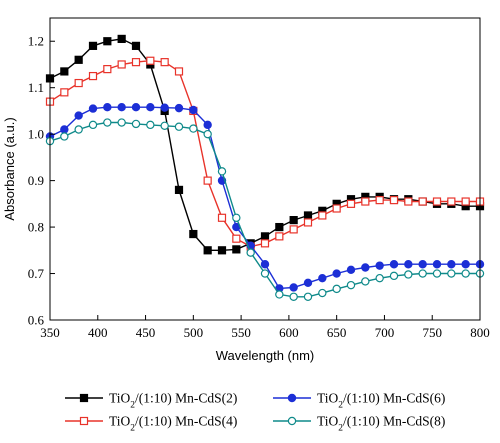 This screenshot has height=443, width=500. I want to click on y-tick-label: 1.0, so click(36, 134).